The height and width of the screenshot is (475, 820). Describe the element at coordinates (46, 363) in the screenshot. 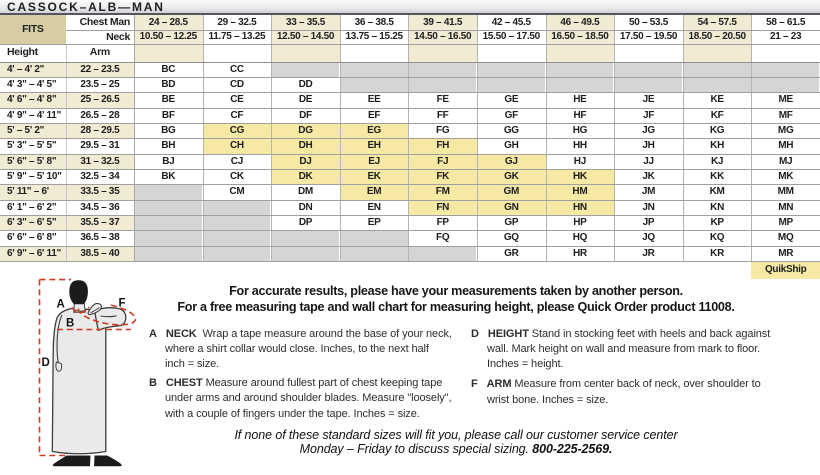

I see `svg-text: D` at that location.